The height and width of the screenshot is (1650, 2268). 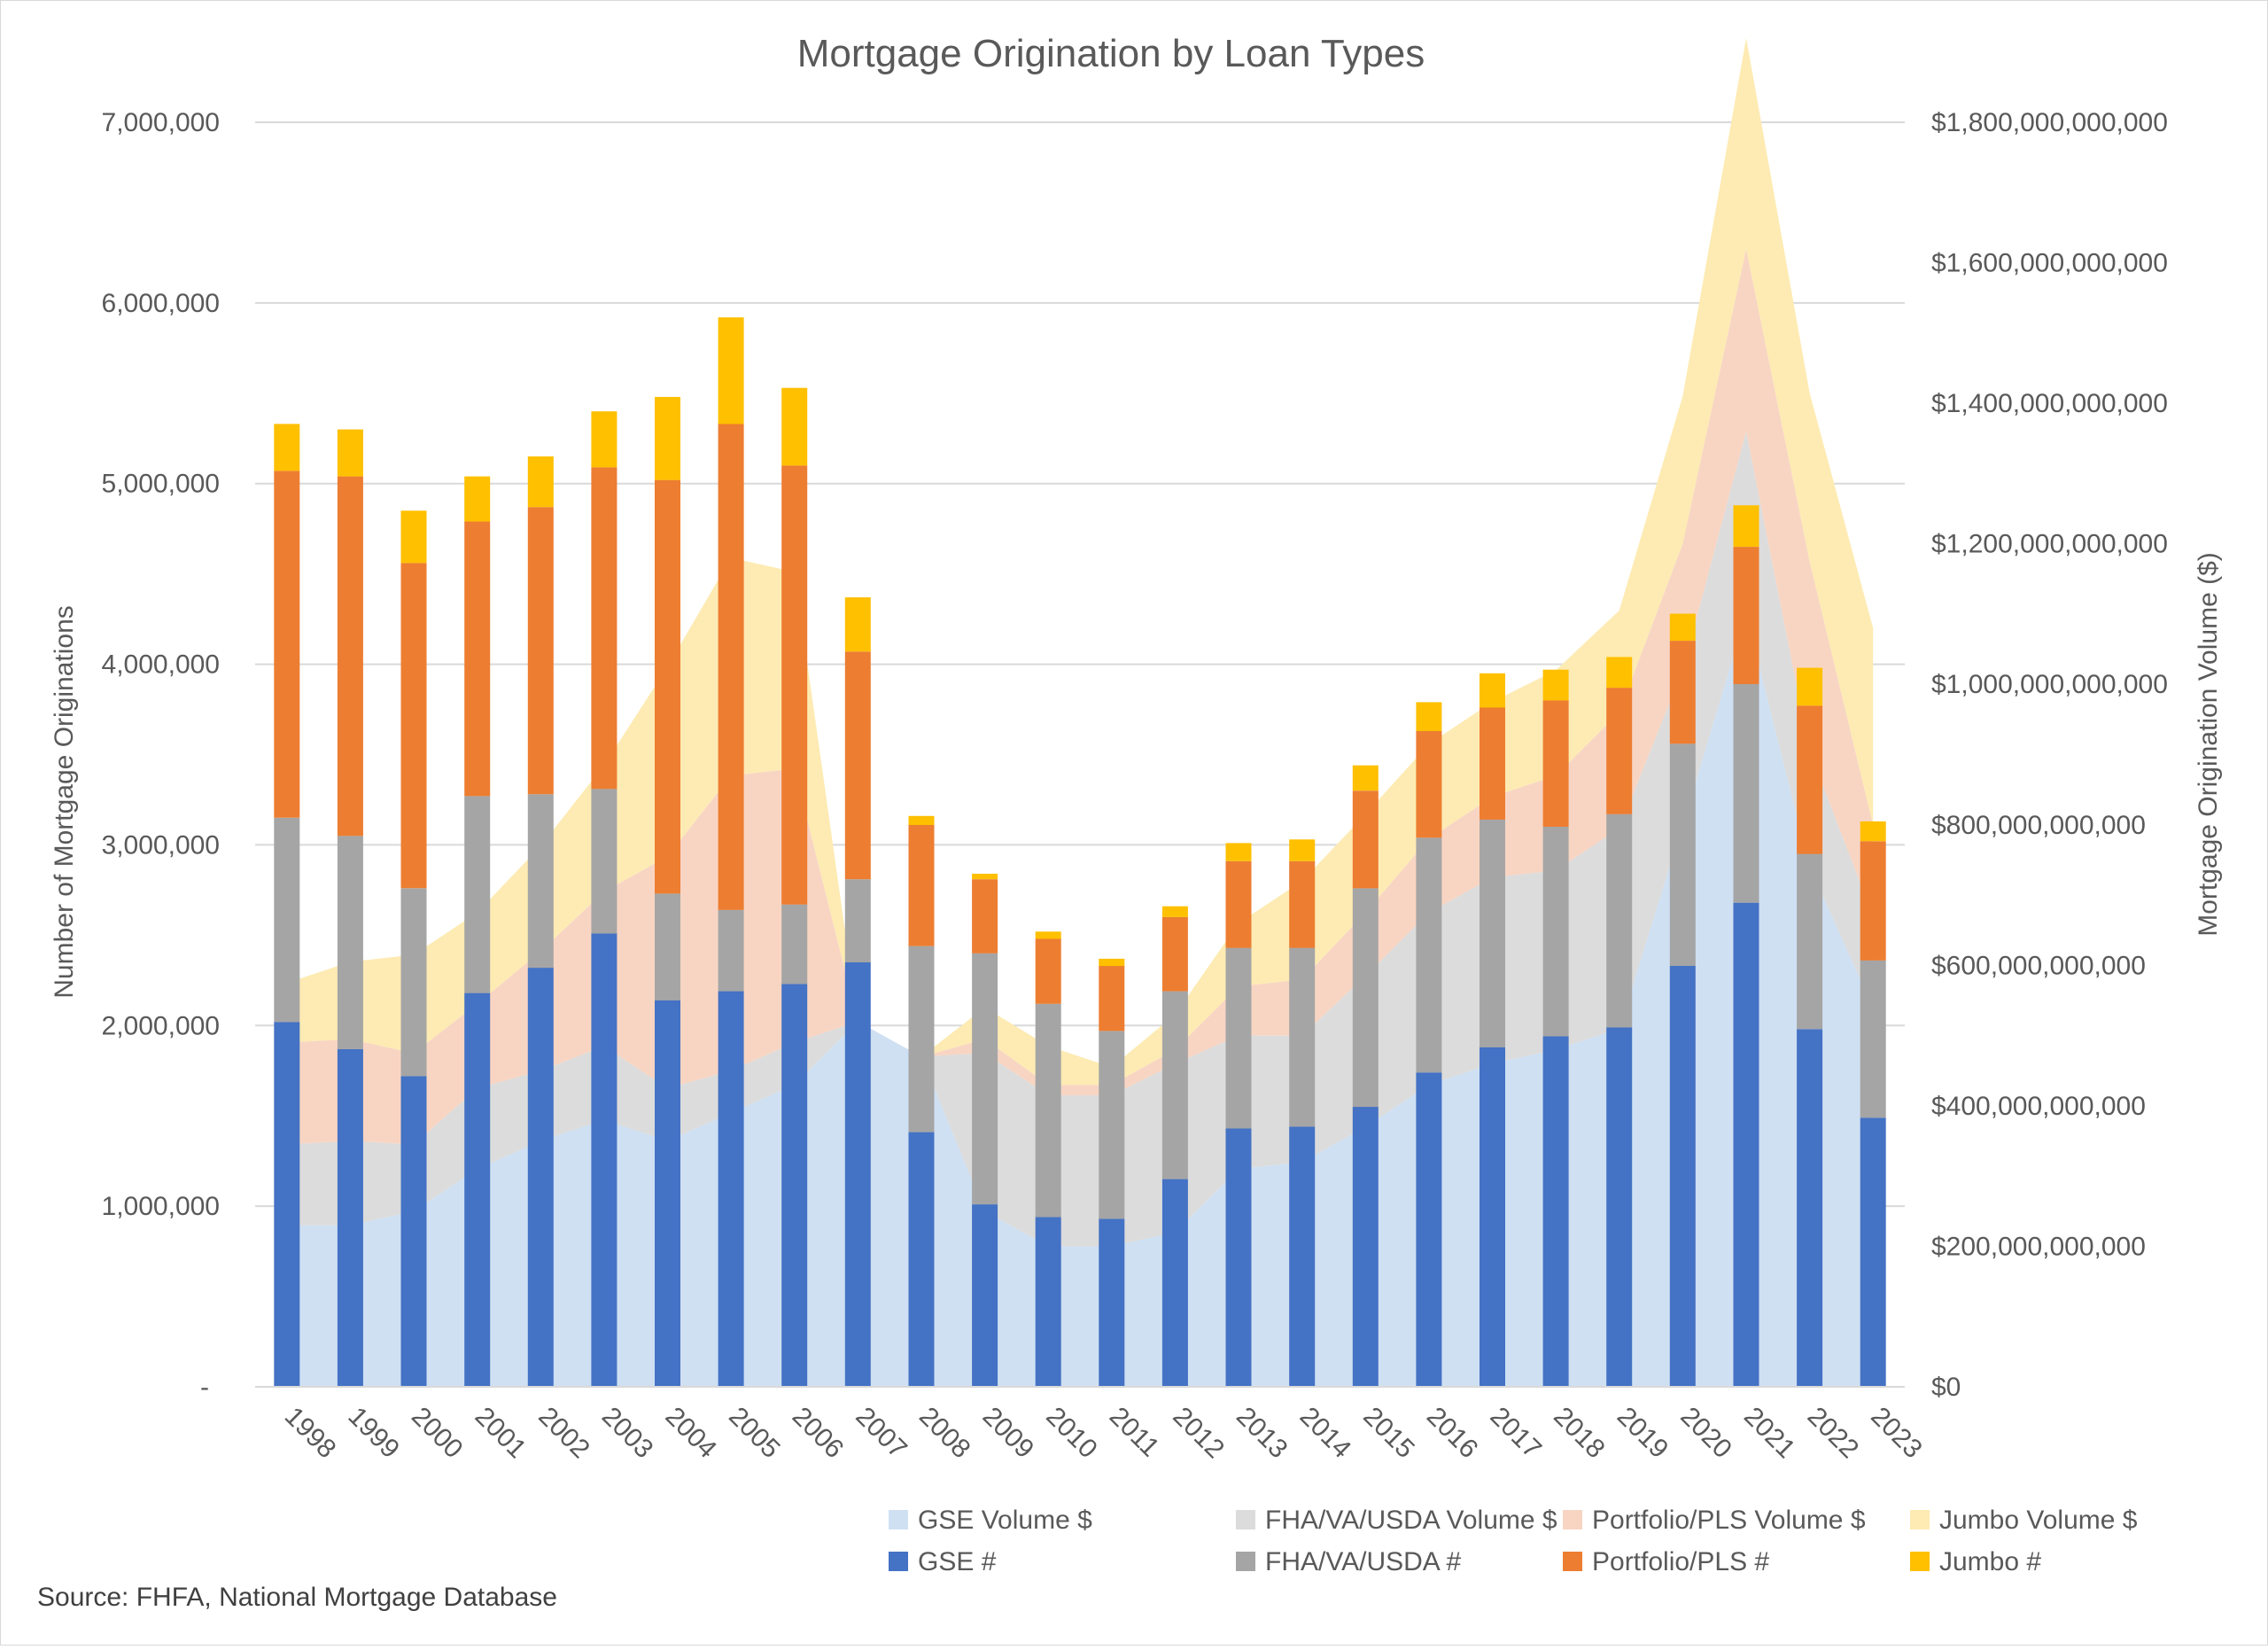 What do you see at coordinates (2208, 744) in the screenshot?
I see `y-axis-right-label: Mortgage Origination Volume ($)` at bounding box center [2208, 744].